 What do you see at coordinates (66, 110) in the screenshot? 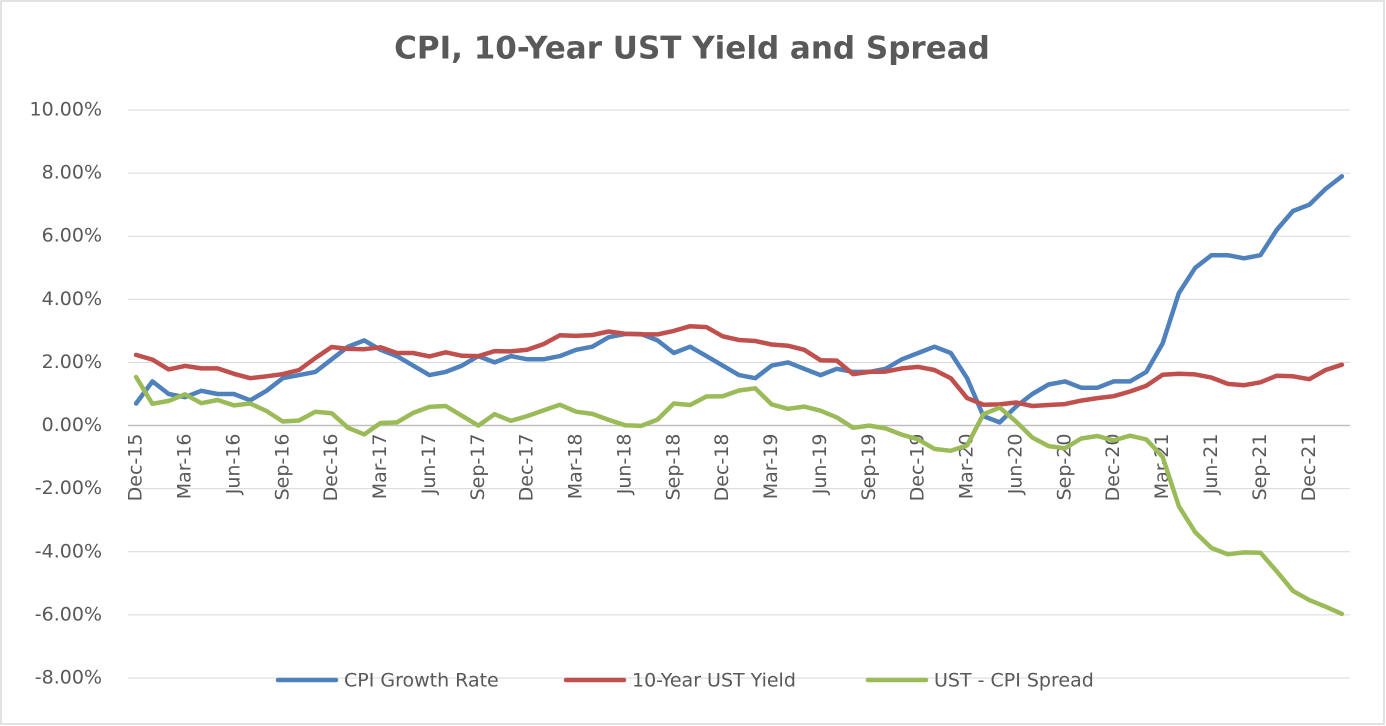
I see `y-tick-label: 10.00%` at bounding box center [66, 110].